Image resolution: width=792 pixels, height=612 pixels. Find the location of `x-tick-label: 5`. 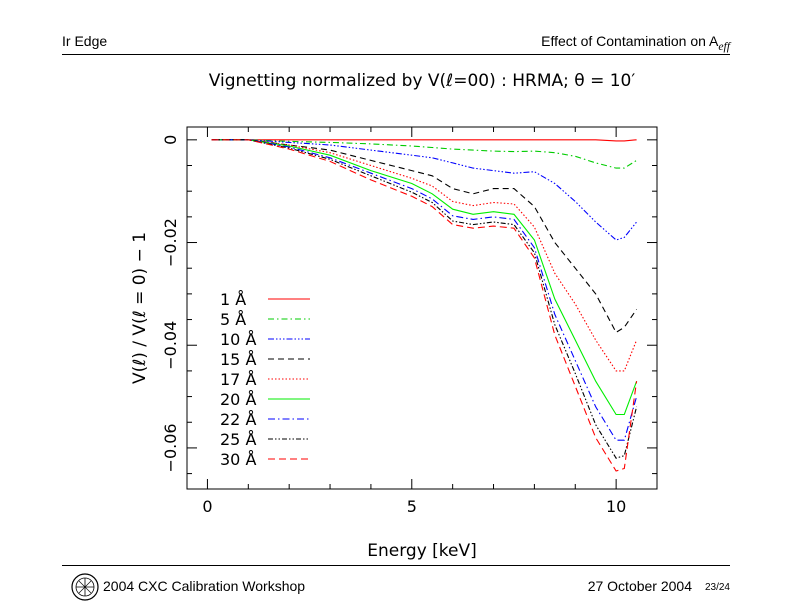

x-tick-label: 5 is located at coordinates (412, 506).